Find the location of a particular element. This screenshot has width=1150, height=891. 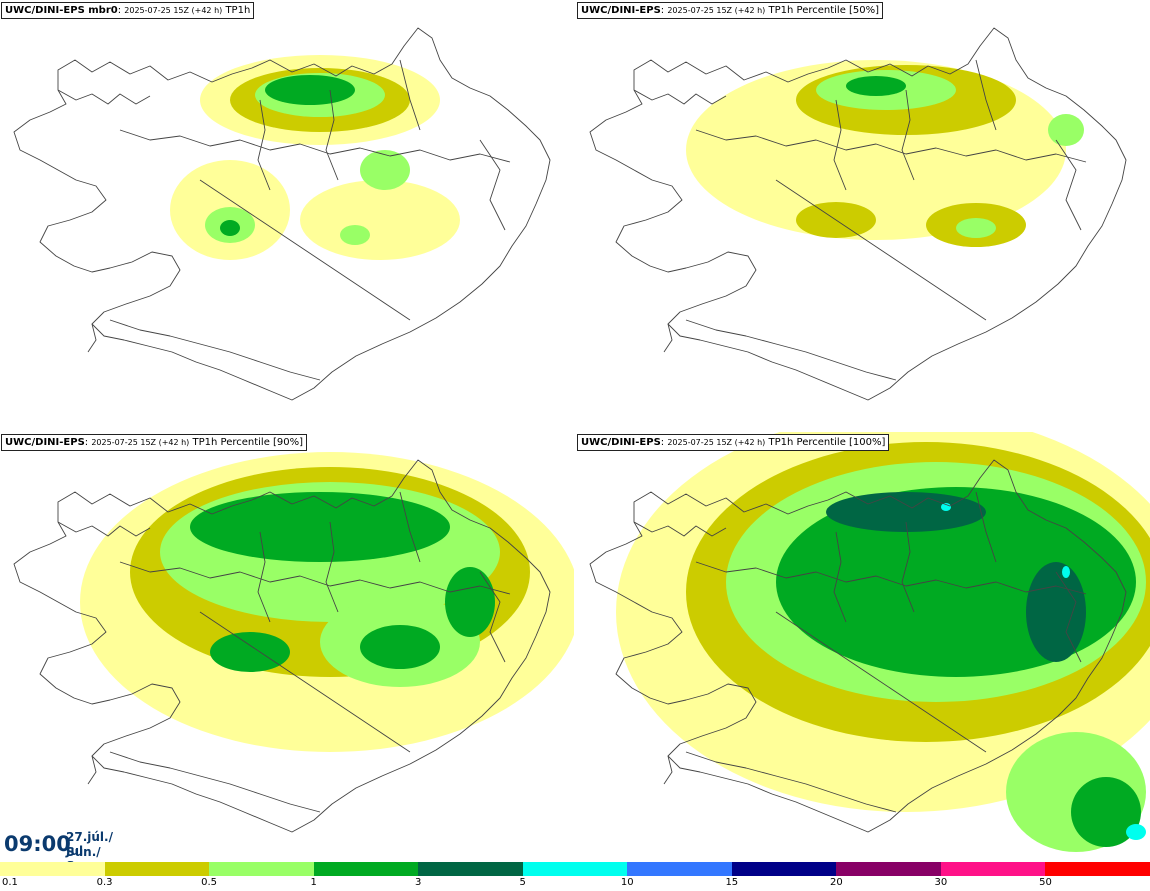

precipitation-colorbar is located at coordinates (575, 869).